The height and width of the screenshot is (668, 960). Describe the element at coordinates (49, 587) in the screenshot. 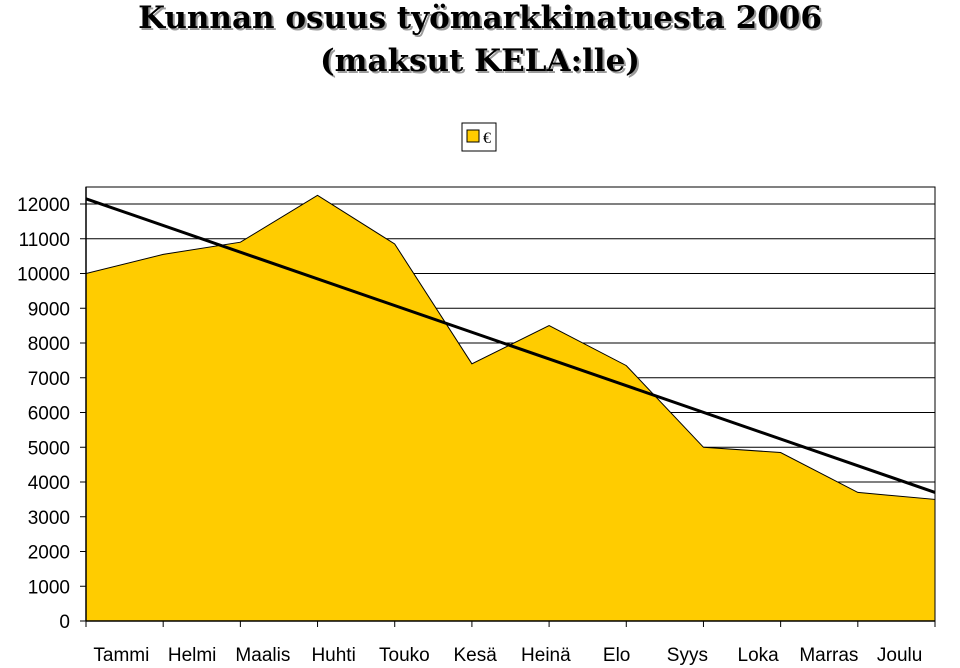

I see `y-tick-label: 1000` at that location.